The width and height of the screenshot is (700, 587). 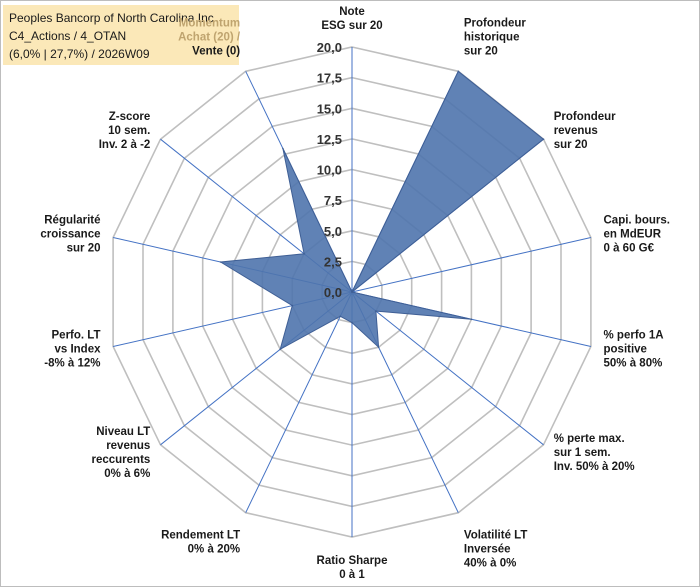 What do you see at coordinates (77, 349) in the screenshot?
I see `axis-label-line: vs Index` at bounding box center [77, 349].